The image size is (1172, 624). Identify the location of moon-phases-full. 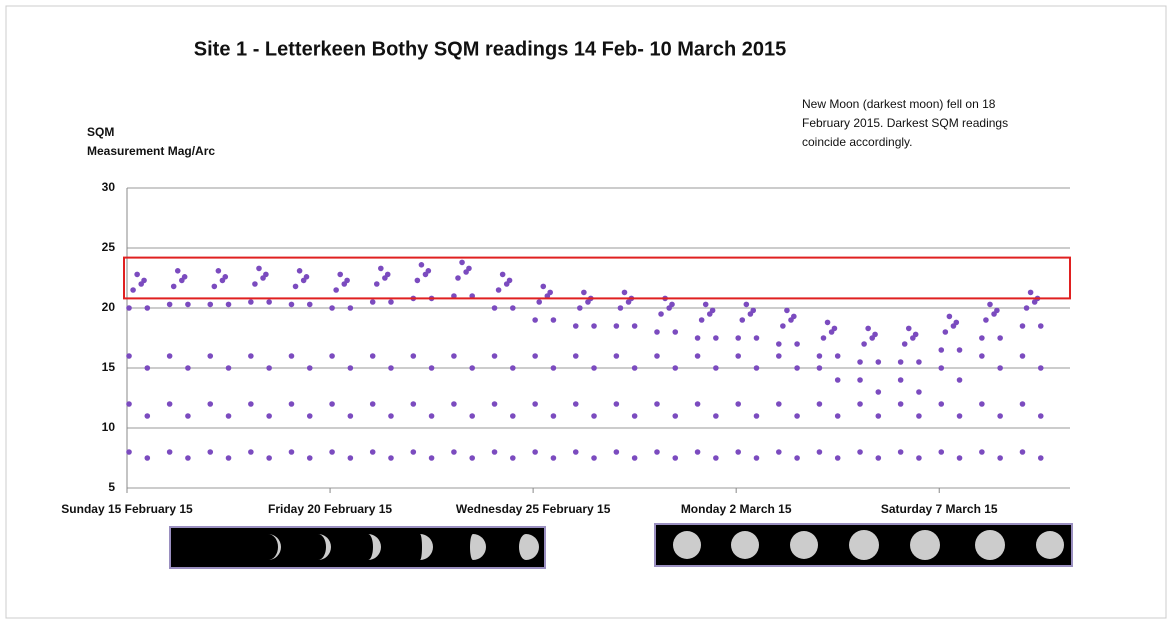
(863, 545).